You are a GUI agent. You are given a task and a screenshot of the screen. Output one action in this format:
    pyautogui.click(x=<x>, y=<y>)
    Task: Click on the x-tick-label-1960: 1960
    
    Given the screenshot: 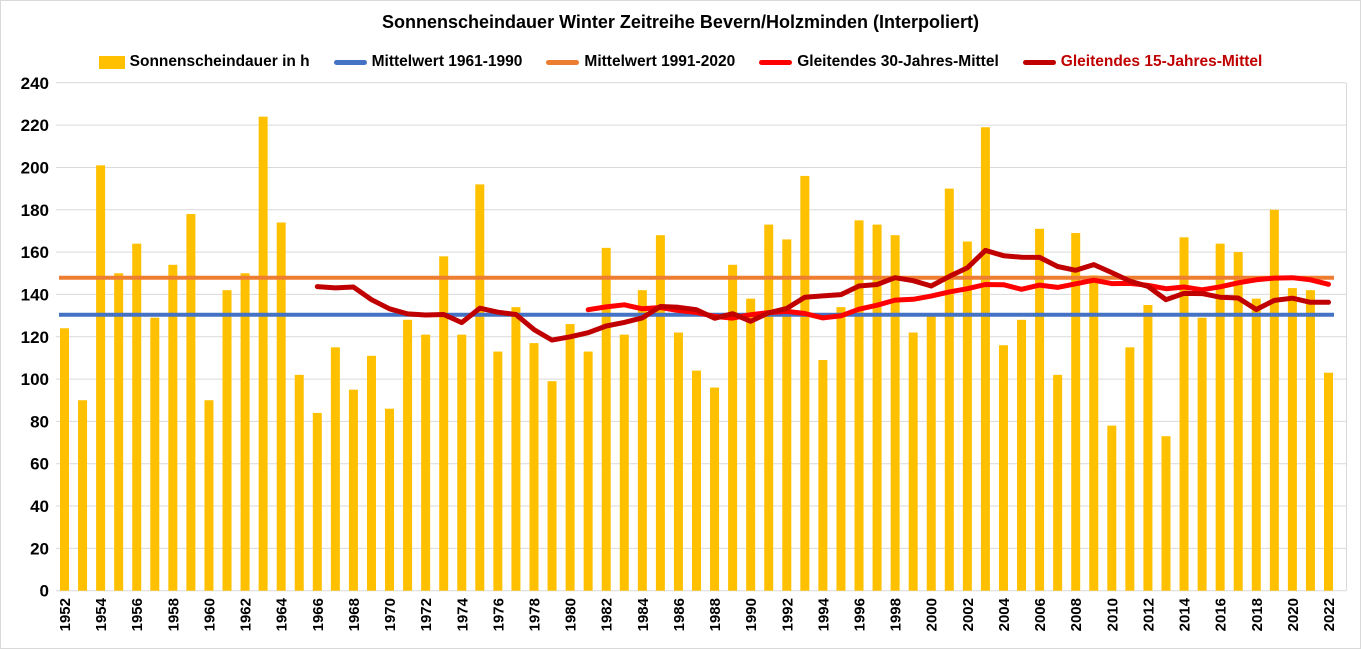 What is the action you would take?
    pyautogui.click(x=209, y=614)
    